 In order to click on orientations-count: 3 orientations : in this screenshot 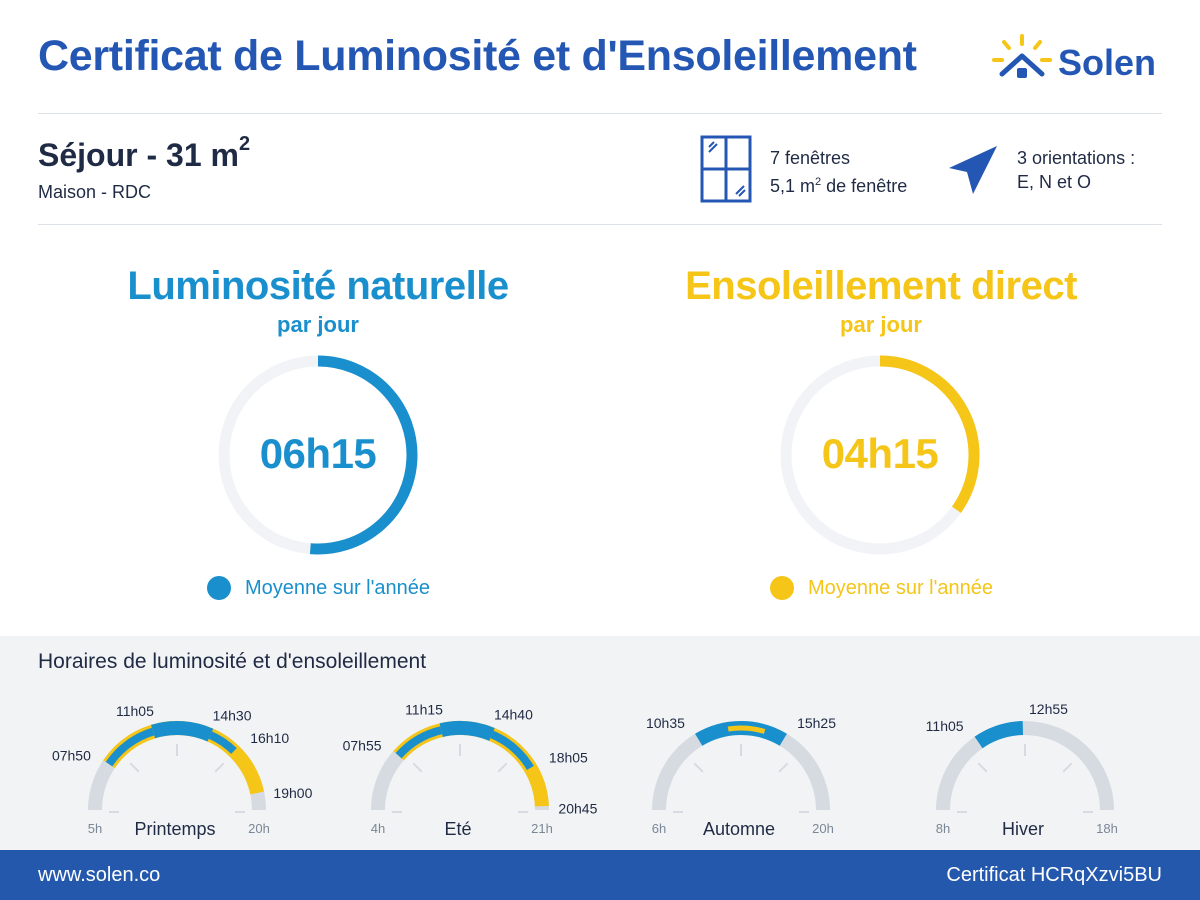, I will do `click(1076, 158)`.